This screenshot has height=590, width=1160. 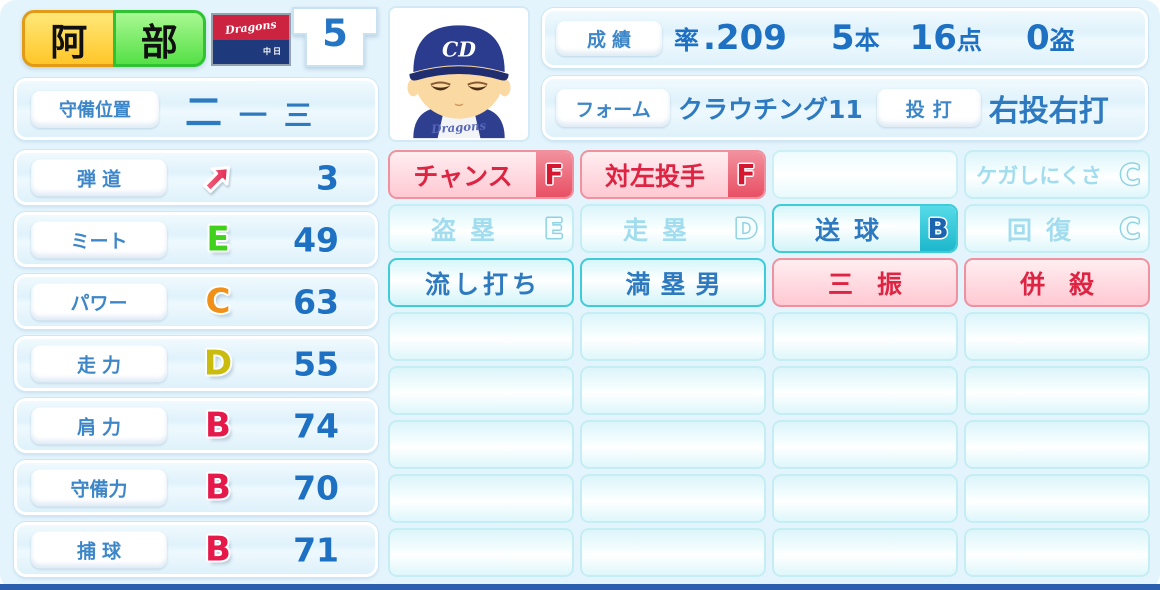 What do you see at coordinates (298, 115) in the screenshot?
I see `position-sub-2: 三` at bounding box center [298, 115].